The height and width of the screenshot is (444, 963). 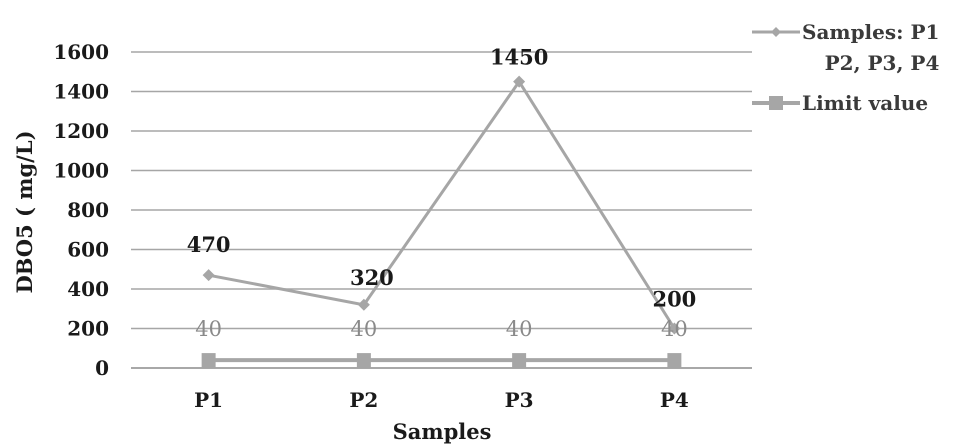 I want to click on legend-marker-samples, so click(x=776, y=32).